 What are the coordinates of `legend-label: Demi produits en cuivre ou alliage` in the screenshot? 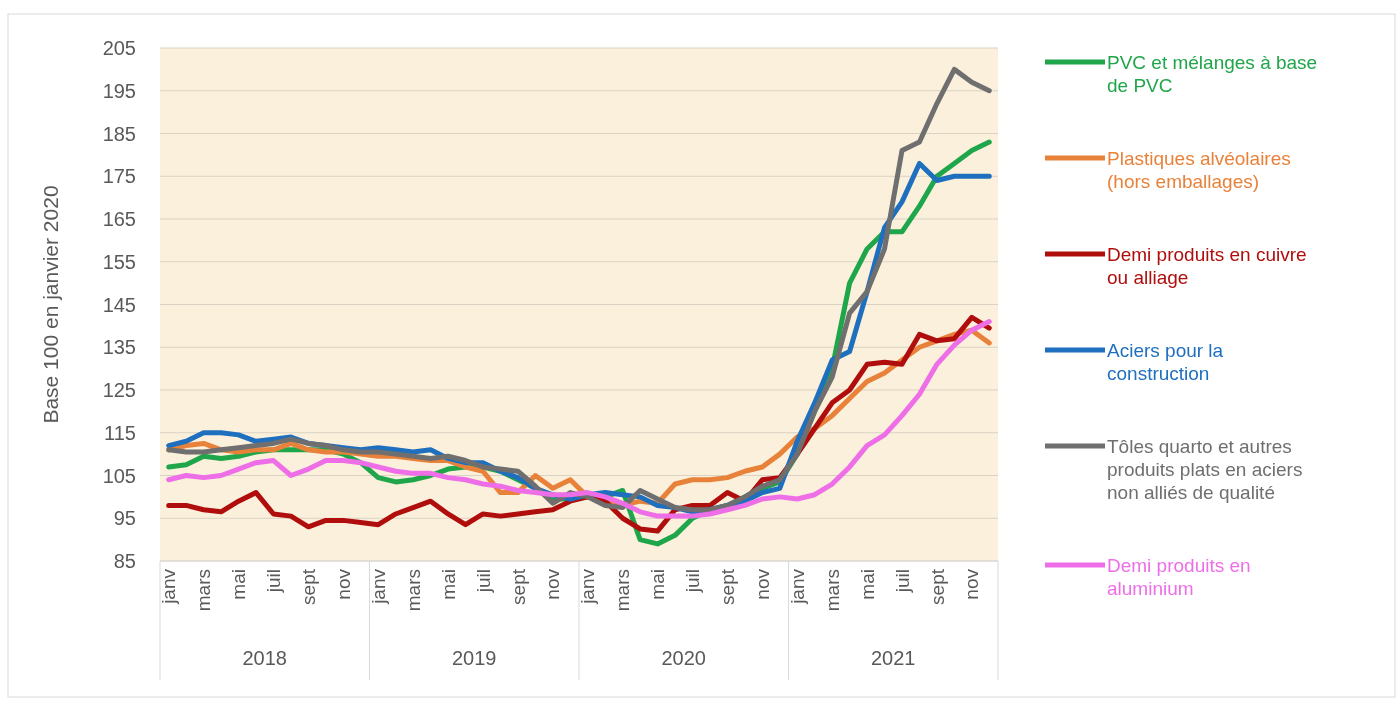 It's located at (1207, 265).